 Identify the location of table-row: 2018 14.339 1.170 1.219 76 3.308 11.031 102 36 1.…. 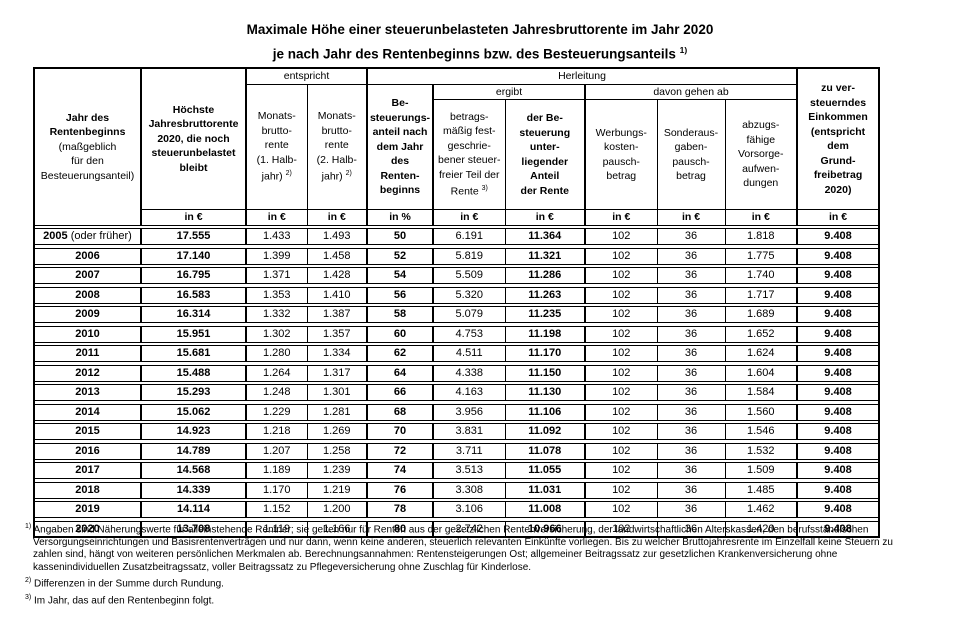
(456, 490).